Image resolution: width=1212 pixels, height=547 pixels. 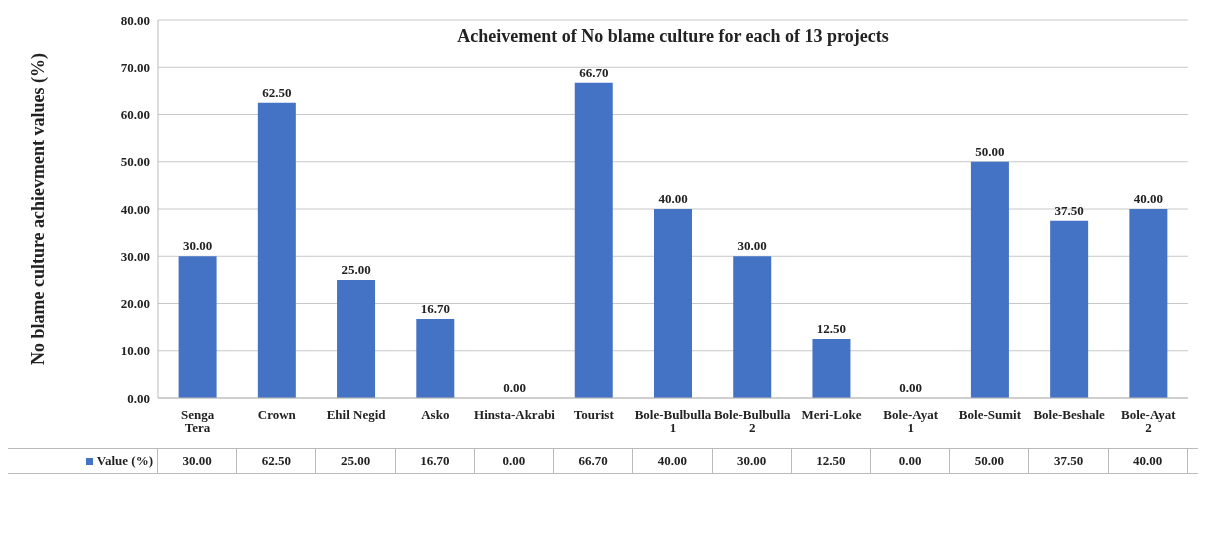 What do you see at coordinates (435, 415) in the screenshot?
I see `x-tick-label: Asko` at bounding box center [435, 415].